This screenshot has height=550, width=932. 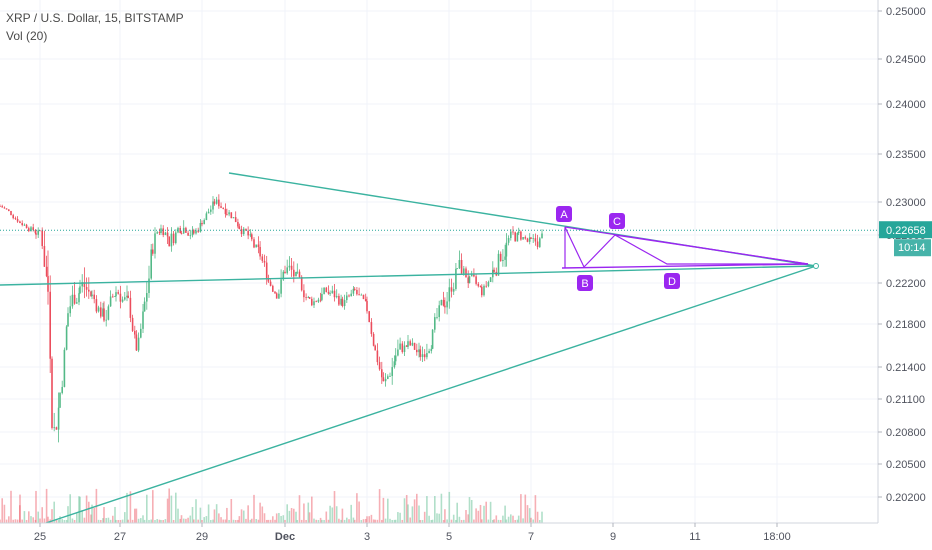 What do you see at coordinates (408, 275) in the screenshot?
I see `middle-trendline` at bounding box center [408, 275].